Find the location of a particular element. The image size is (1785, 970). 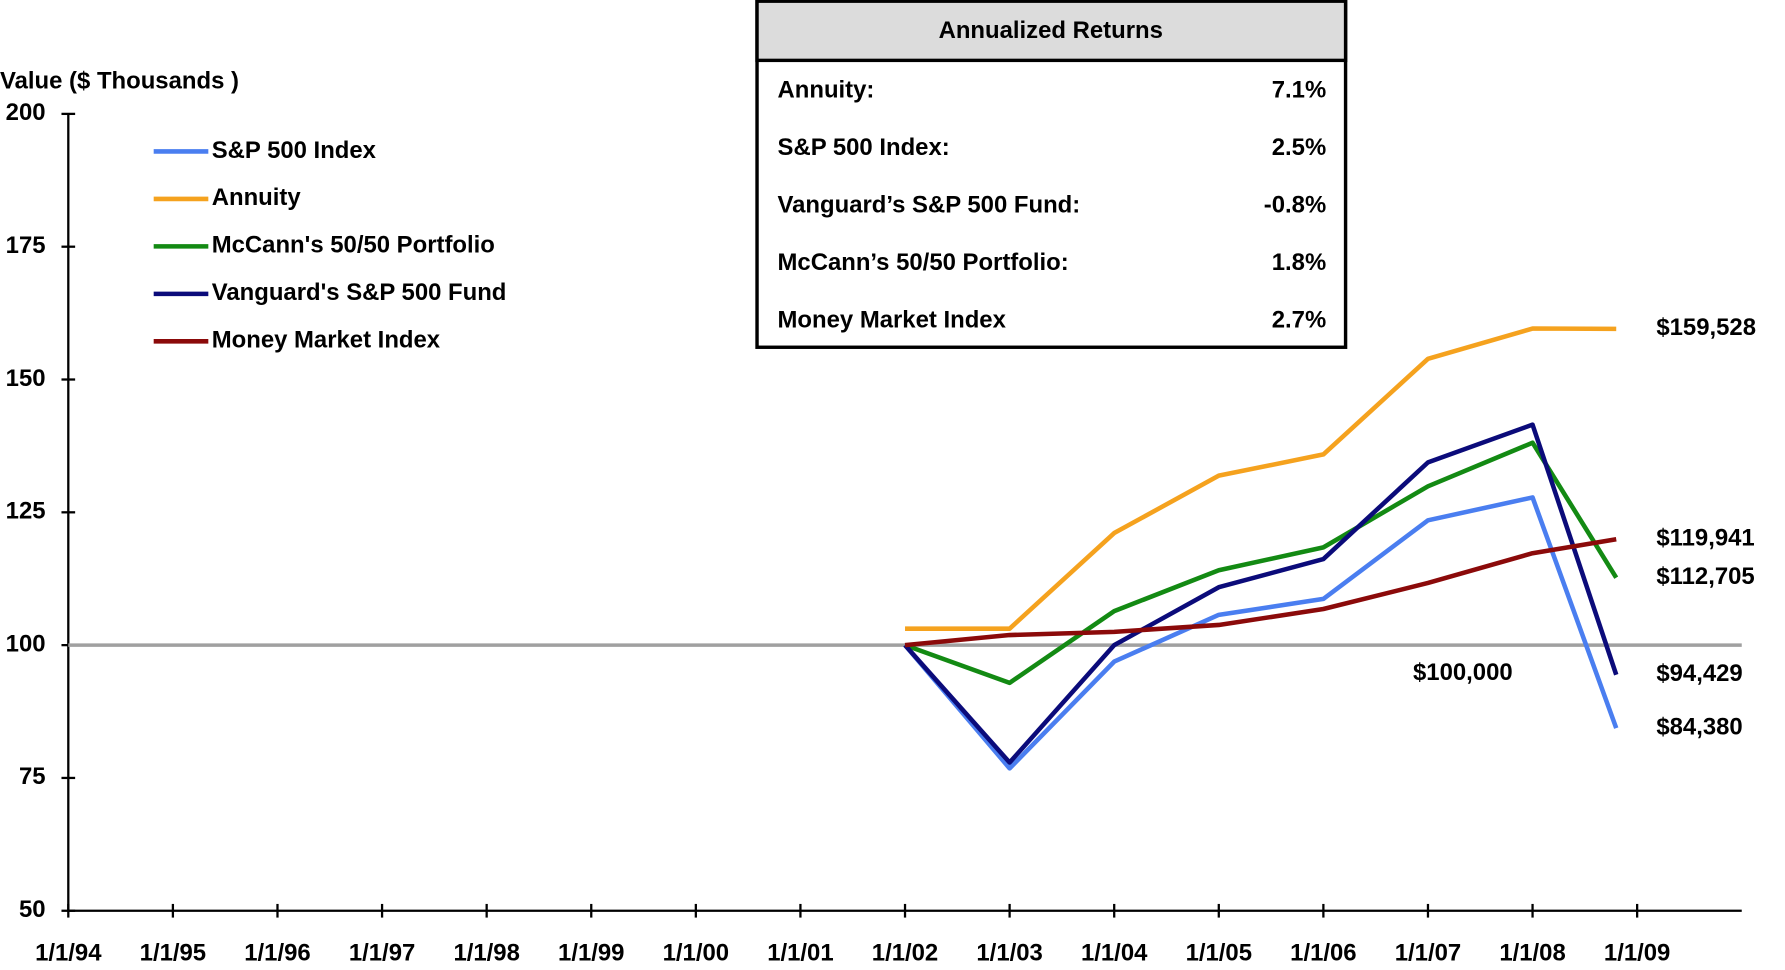

x-tick-label: 1/1/03 is located at coordinates (1009, 952).